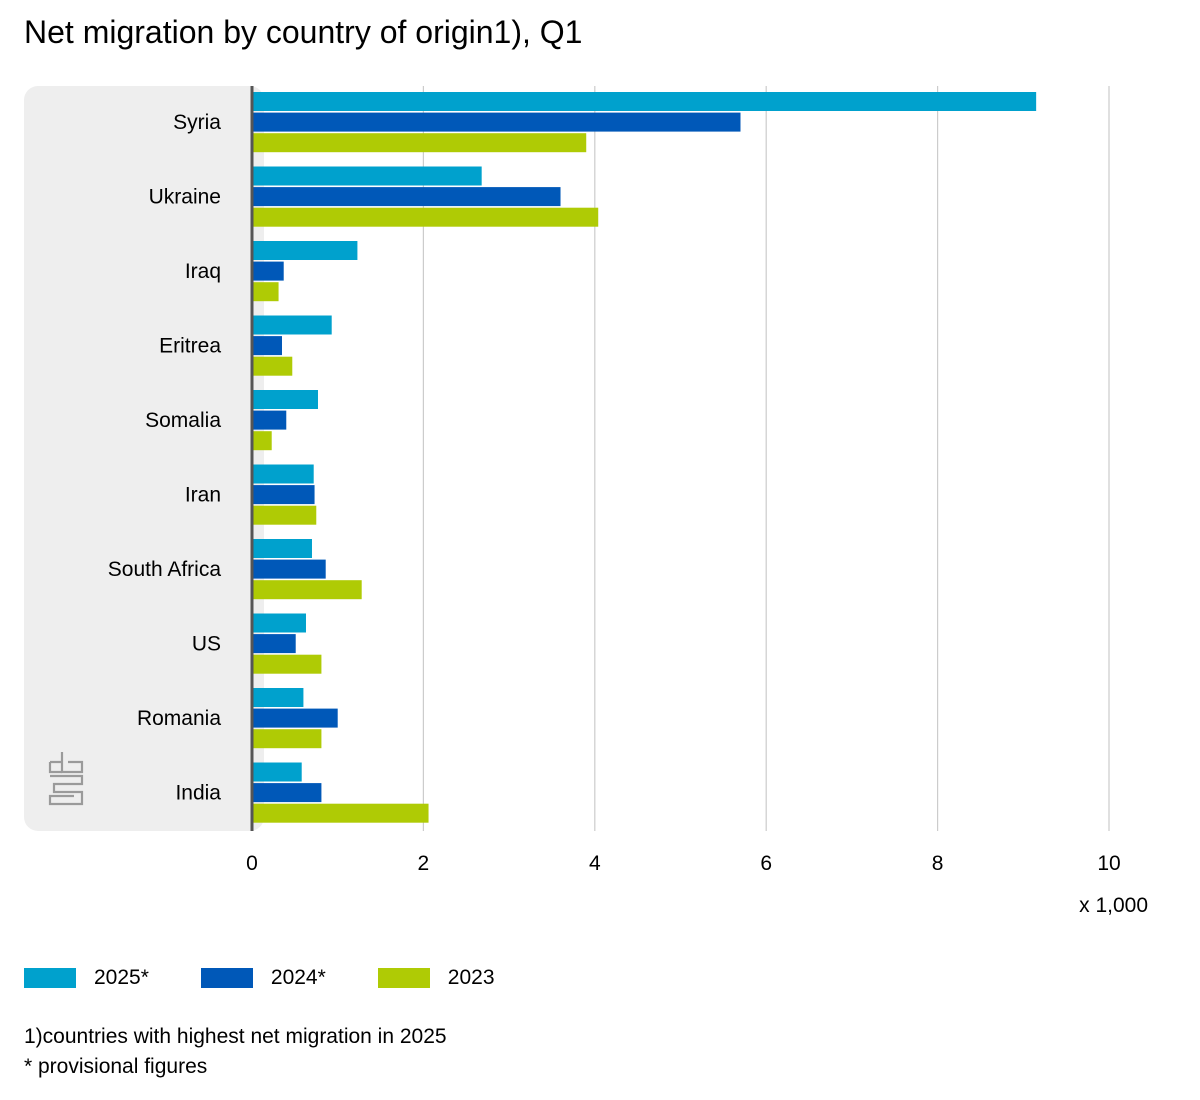 The image size is (1200, 1100). I want to click on bar-ukraine-2025, so click(367, 176).